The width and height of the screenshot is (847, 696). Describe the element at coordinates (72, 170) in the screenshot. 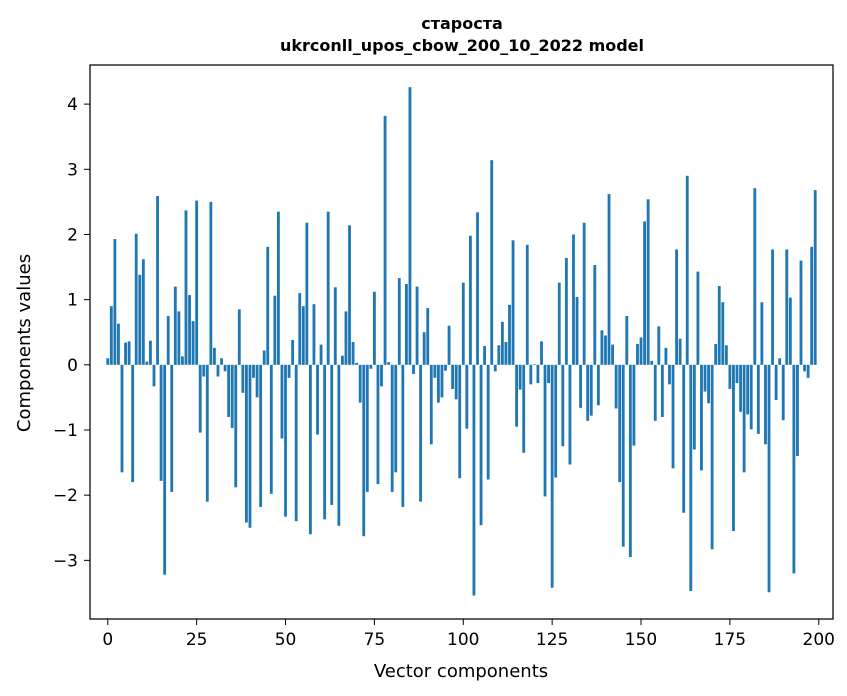

I see `y-tick-label: 3` at that location.